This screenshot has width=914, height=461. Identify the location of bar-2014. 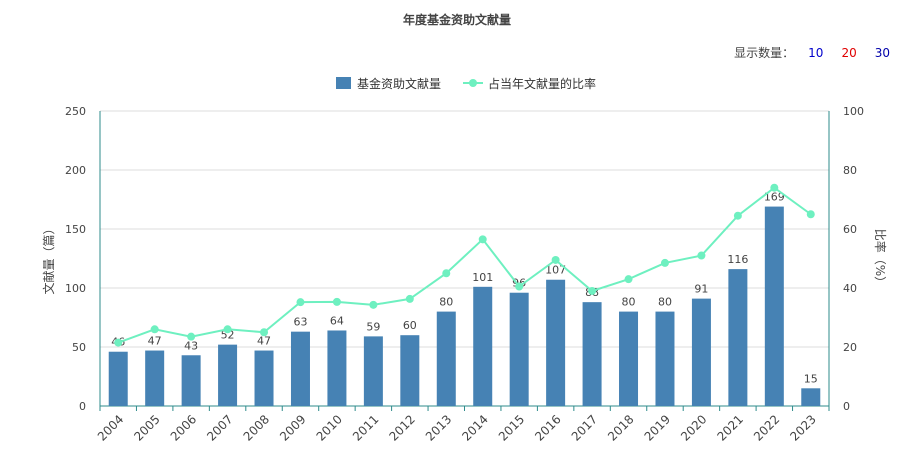
(483, 346).